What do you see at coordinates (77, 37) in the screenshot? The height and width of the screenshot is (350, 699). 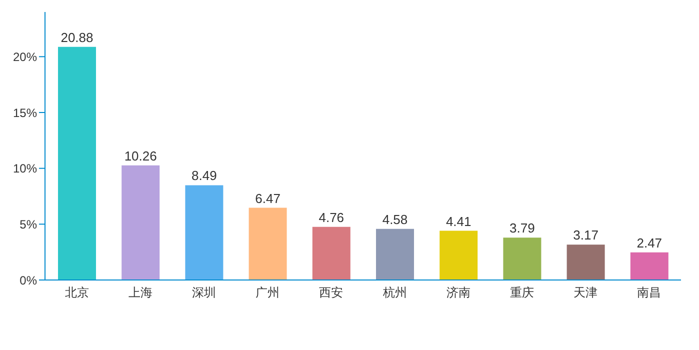 I see `data-label: 20.88` at bounding box center [77, 37].